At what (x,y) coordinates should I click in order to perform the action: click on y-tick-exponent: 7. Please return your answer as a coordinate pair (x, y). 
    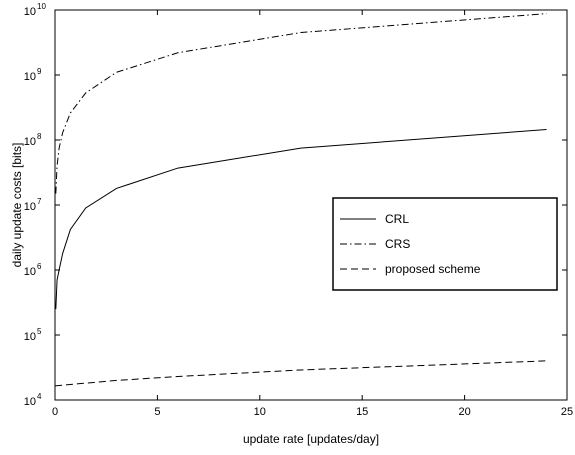
    Looking at the image, I should click on (39, 201).